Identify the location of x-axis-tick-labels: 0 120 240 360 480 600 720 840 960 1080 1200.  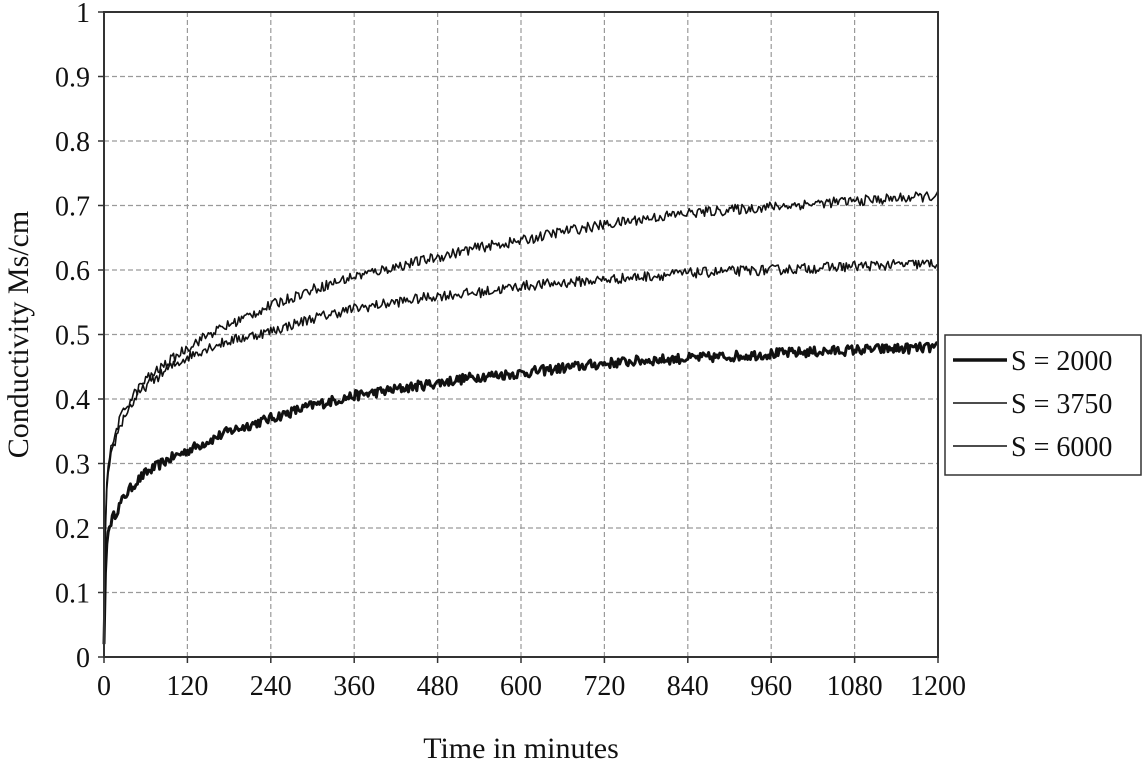
(531, 679).